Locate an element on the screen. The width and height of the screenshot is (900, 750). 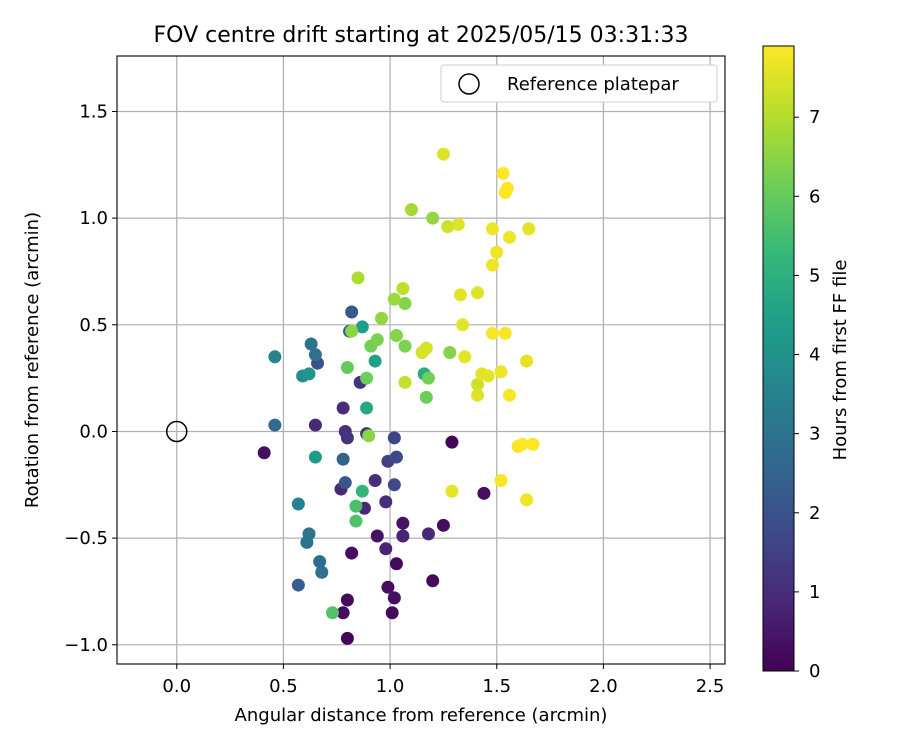
colorbar-tick-label: 1 is located at coordinates (814, 592).